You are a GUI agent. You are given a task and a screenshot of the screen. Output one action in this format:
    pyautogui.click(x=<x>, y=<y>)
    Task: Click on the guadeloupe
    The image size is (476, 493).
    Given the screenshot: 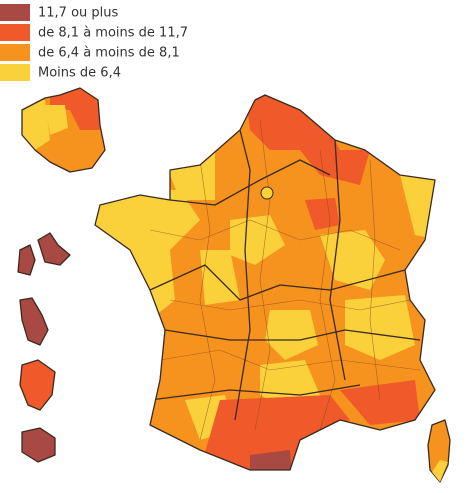 What is the action you would take?
    pyautogui.click(x=44, y=254)
    